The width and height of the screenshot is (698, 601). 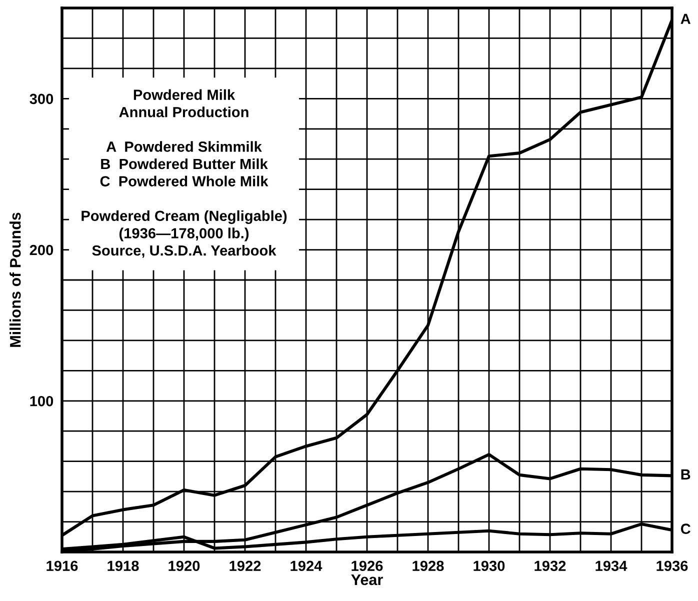 What do you see at coordinates (685, 19) in the screenshot?
I see `series-label: A` at bounding box center [685, 19].